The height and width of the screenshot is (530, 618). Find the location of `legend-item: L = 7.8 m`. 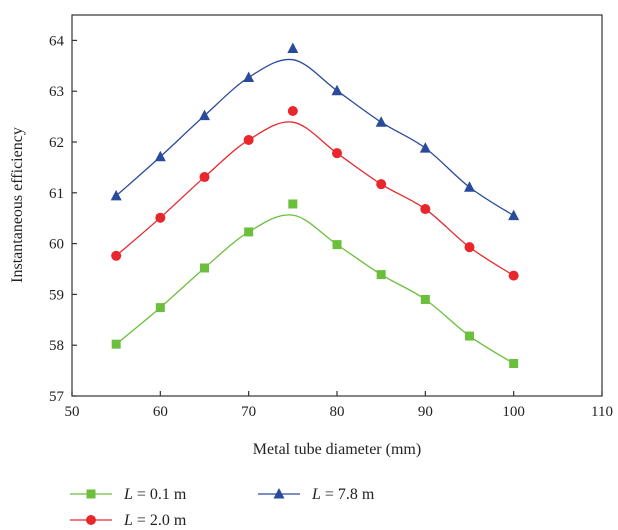

legend-item: L = 7.8 m is located at coordinates (316, 494).